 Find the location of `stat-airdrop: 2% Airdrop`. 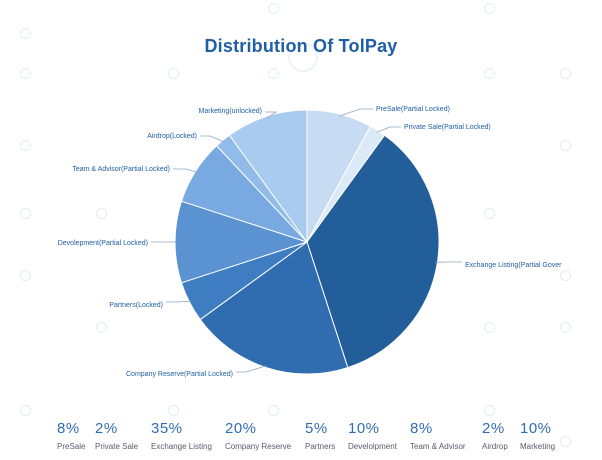

stat-airdrop: 2% Airdrop is located at coordinates (495, 435).